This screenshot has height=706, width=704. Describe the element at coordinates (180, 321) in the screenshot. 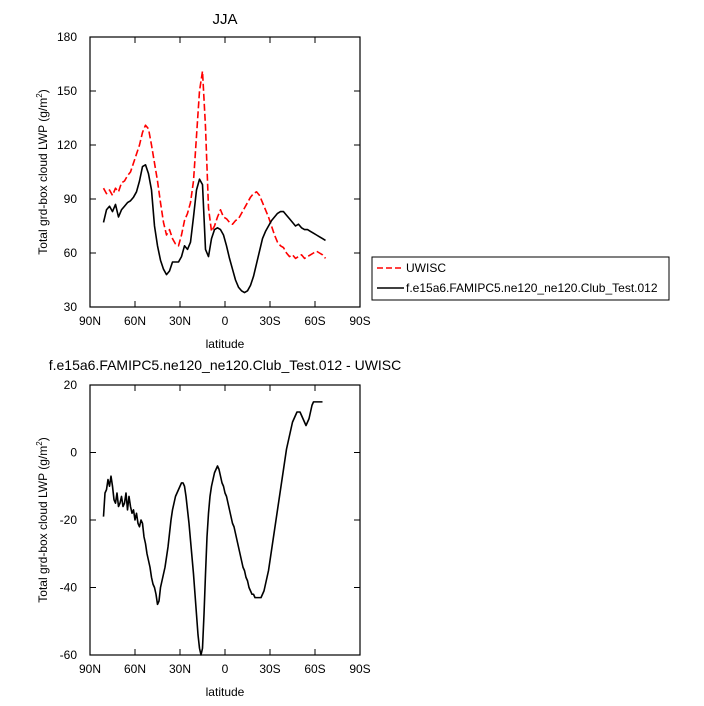

I see `top-xtick-label: 30N` at that location.